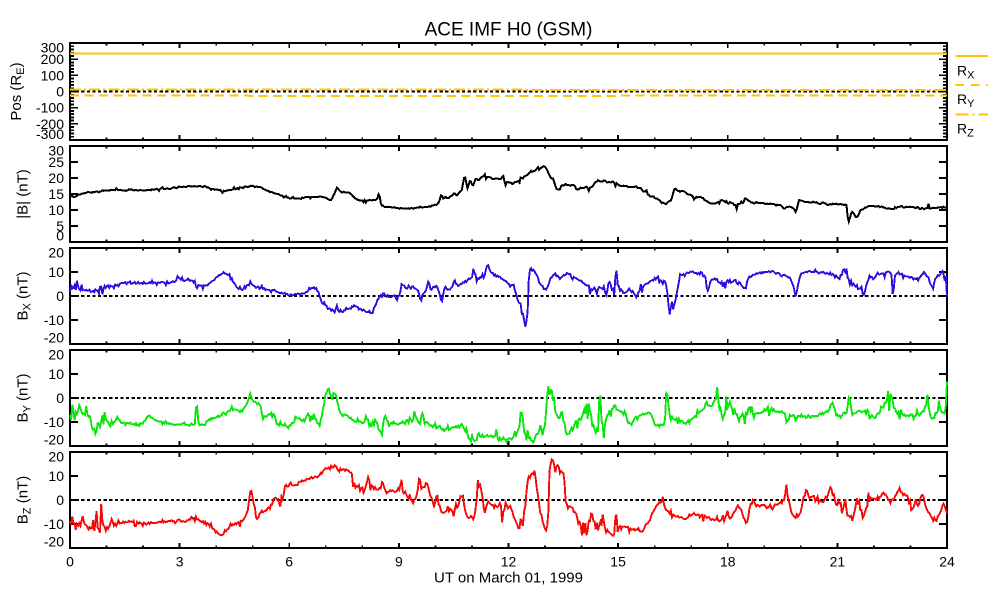  Describe the element at coordinates (50, 134) in the screenshot. I see `svg-text: -300` at that location.